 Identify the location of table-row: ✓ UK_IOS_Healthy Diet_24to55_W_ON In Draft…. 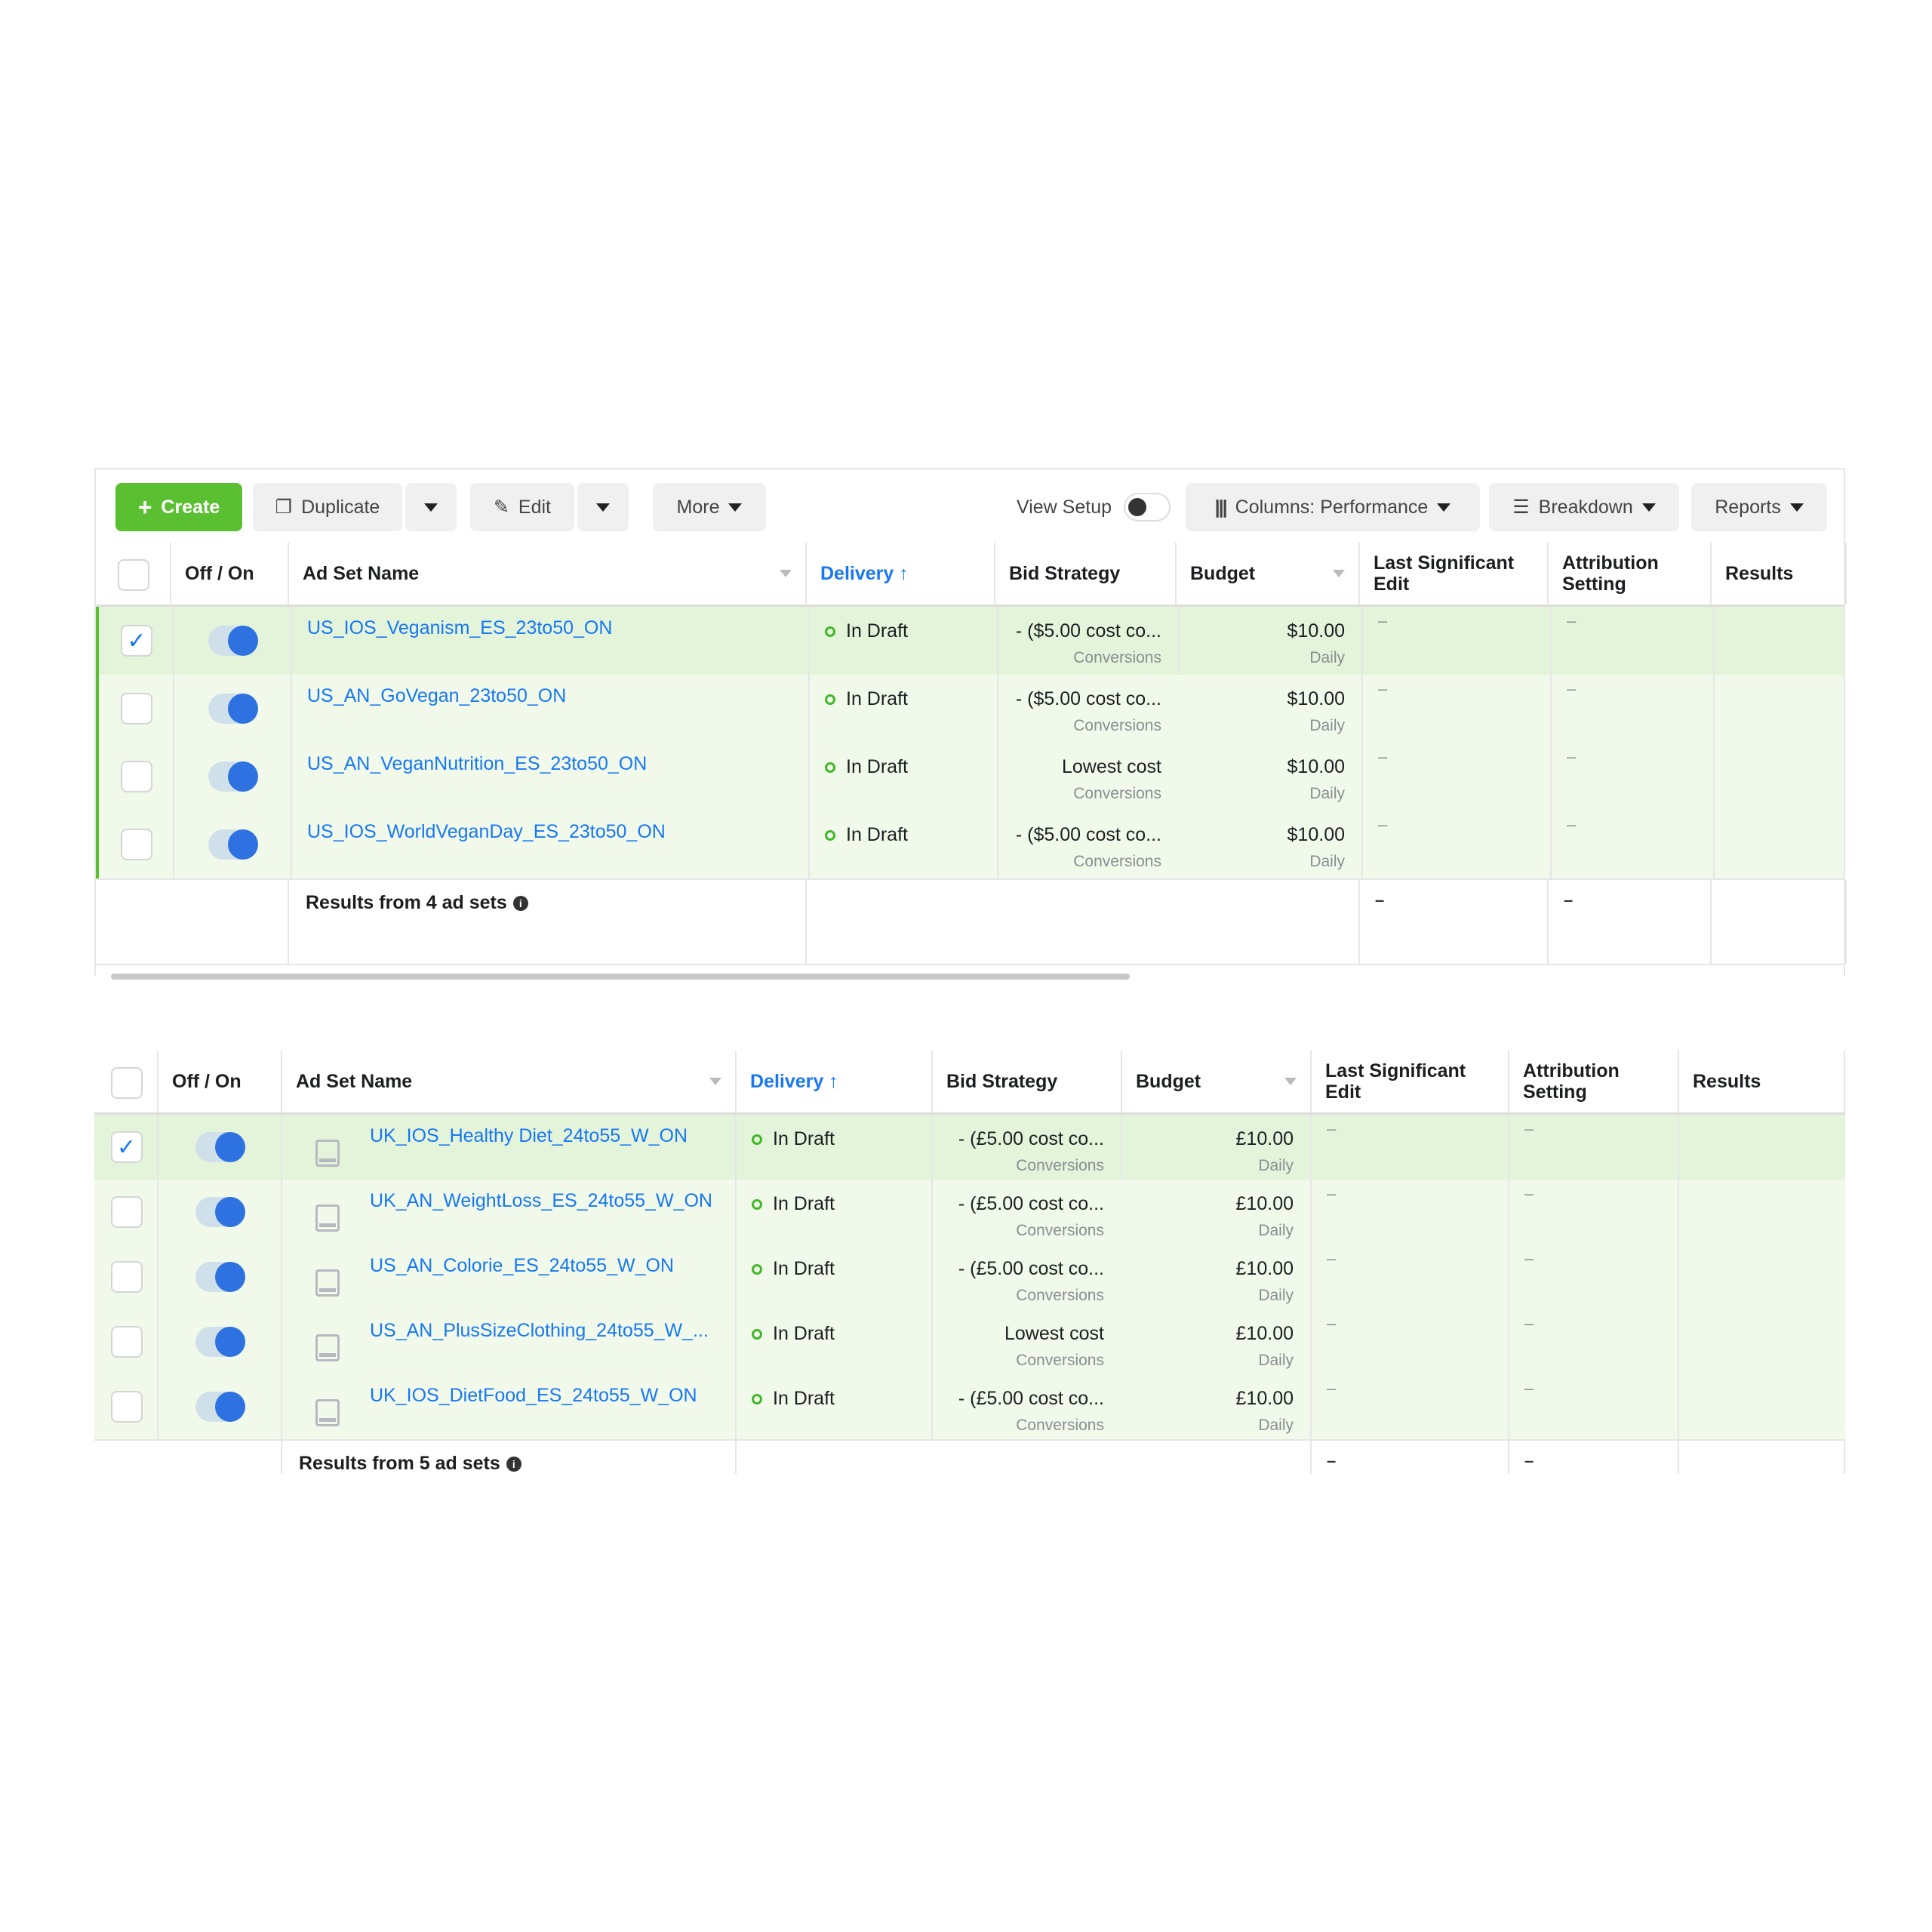
(969, 1147).